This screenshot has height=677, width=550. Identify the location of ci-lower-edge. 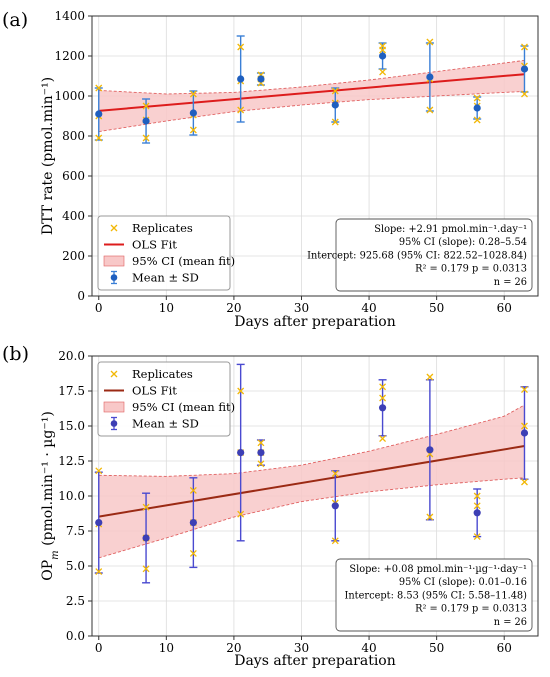
(311, 518).